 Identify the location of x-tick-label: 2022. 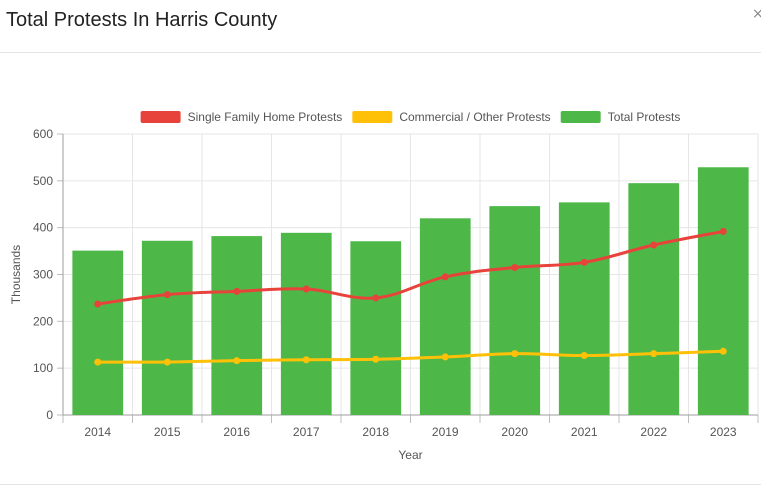
(653, 432).